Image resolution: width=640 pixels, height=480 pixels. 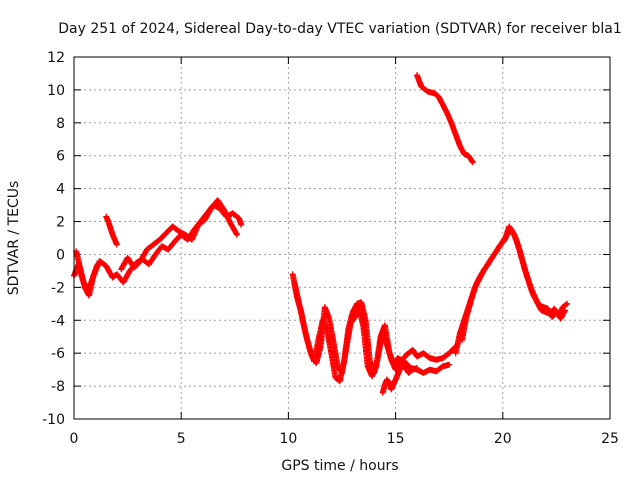 I want to click on y-tick-label: 10, so click(x=56, y=91).